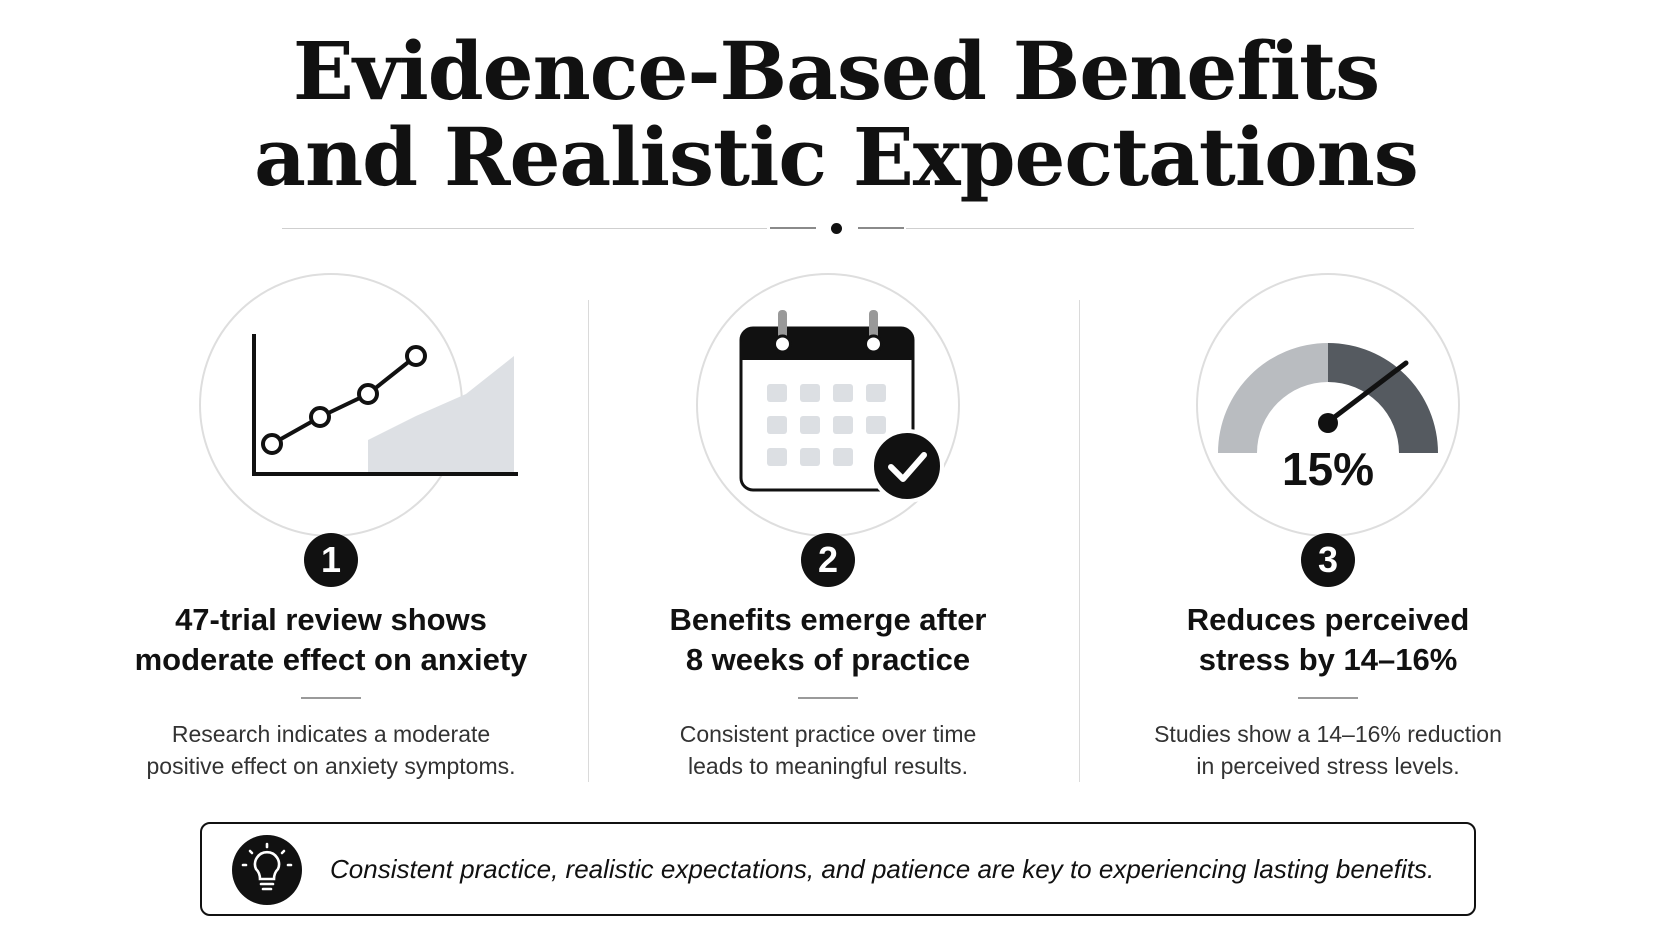 The width and height of the screenshot is (1672, 941). What do you see at coordinates (828, 734) in the screenshot?
I see `card-description-line-1: Consistent practice over time` at bounding box center [828, 734].